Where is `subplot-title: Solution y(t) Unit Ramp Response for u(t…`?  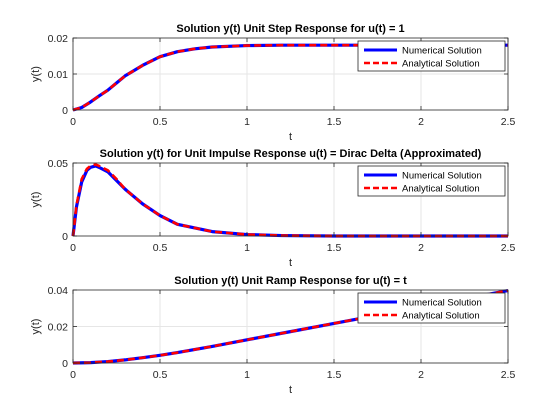
subplot-title: Solution y(t) Unit Ramp Response for u(t… is located at coordinates (290, 281).